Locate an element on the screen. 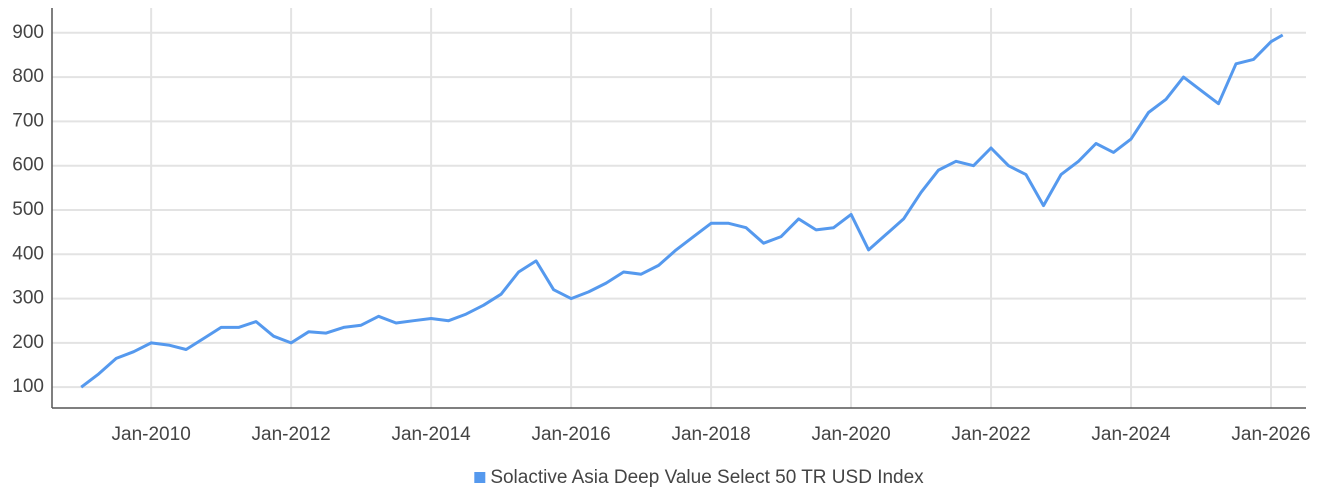  y-tick-label: 500 is located at coordinates (28, 209).